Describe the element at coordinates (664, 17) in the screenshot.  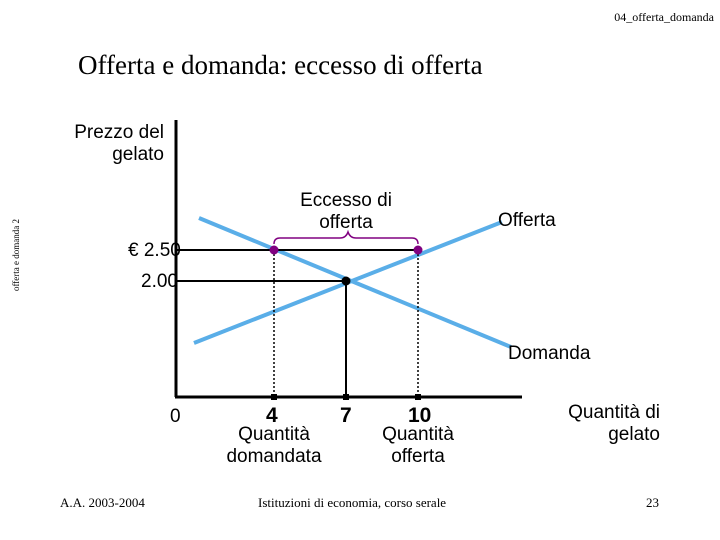
I see `file-code: 04_offerta_domanda` at that location.